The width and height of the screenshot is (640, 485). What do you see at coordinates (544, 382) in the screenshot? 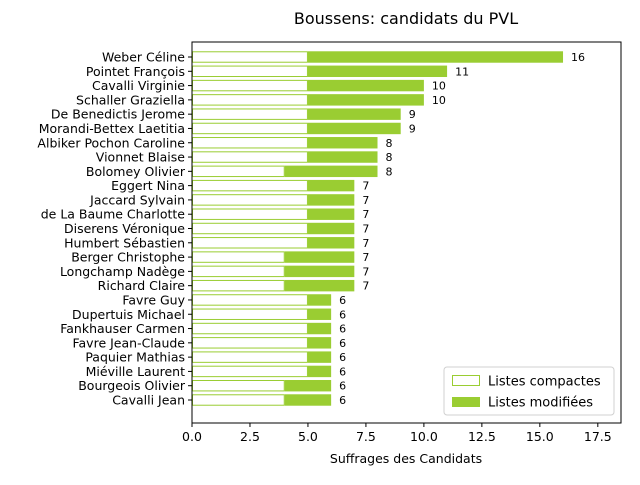
I see `legend-label-compactes: Listes compactes` at bounding box center [544, 382].